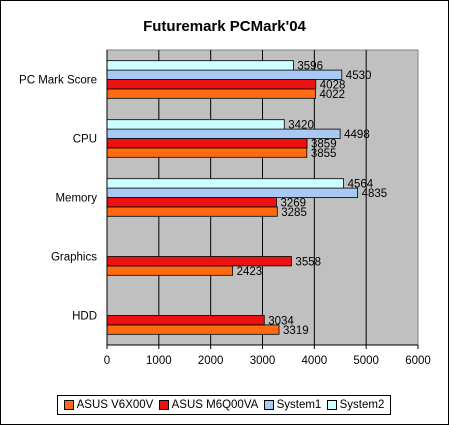  I want to click on data-label: 2423, so click(250, 272).